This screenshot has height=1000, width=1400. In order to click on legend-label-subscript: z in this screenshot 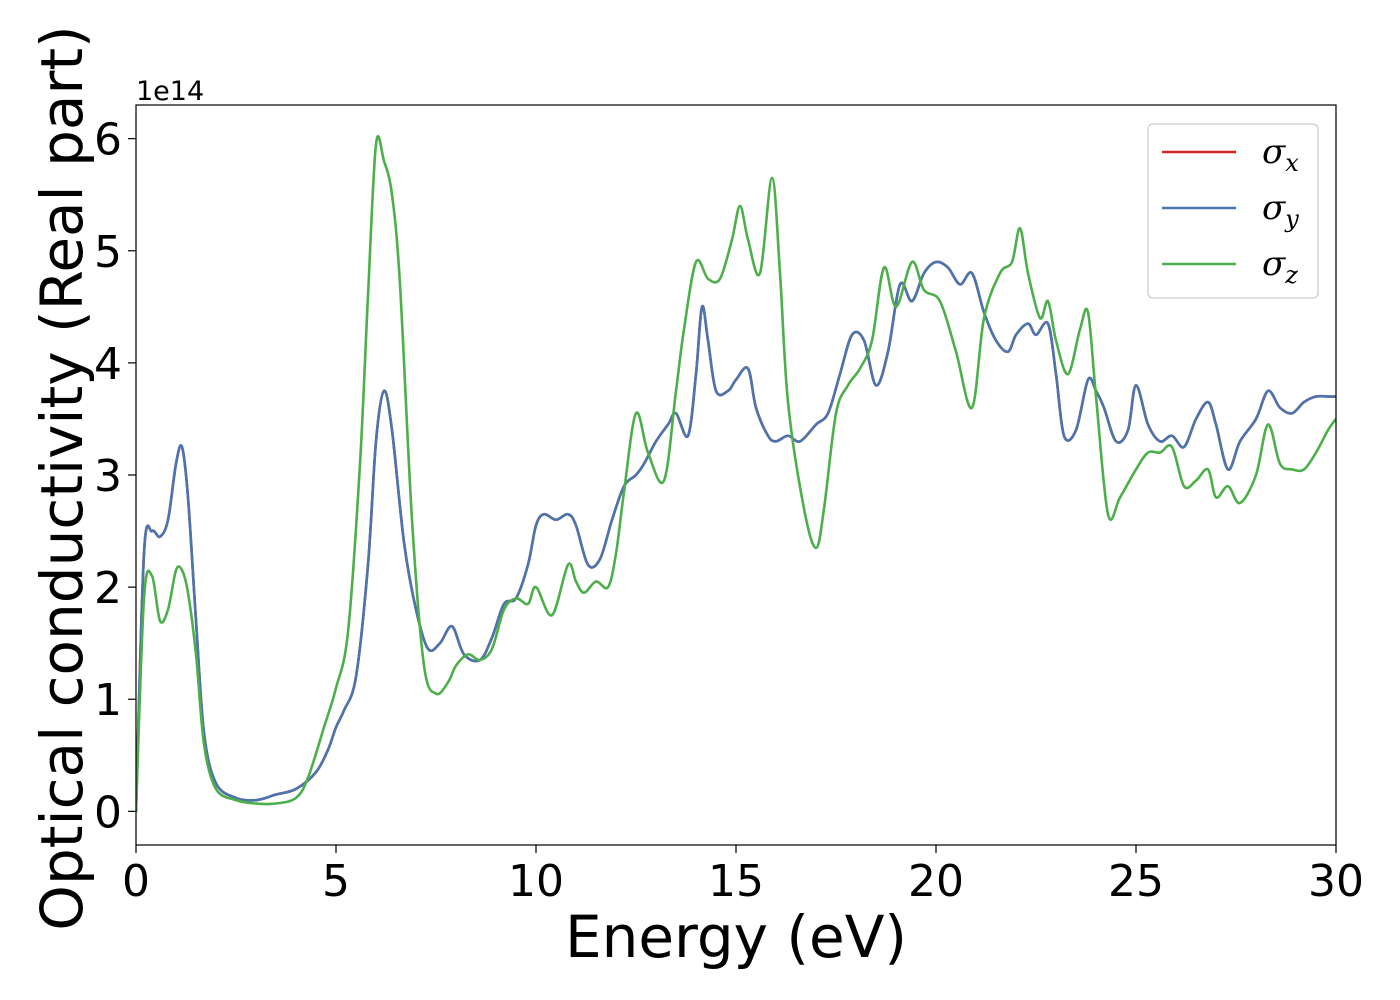, I will do `click(1291, 275)`.